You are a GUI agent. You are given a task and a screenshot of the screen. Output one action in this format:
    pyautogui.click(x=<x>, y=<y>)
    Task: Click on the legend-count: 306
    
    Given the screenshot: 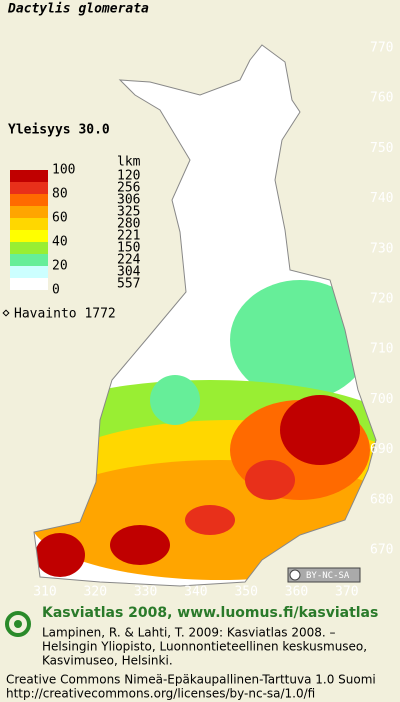 What is the action you would take?
    pyautogui.click(x=128, y=200)
    